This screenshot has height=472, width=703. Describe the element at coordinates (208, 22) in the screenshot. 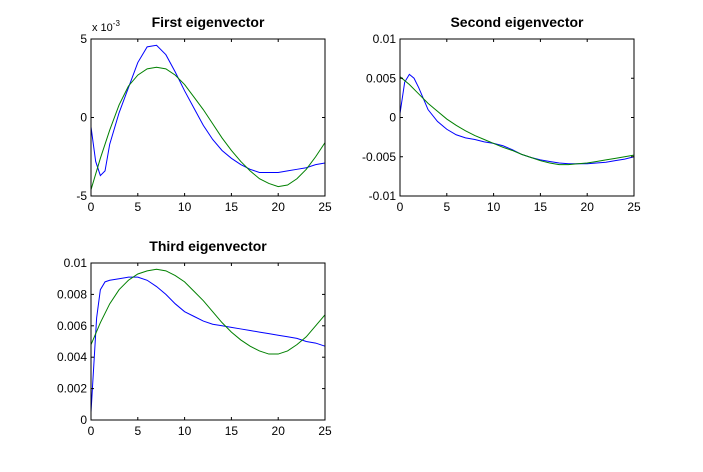

I see `chart-title: First eigenvector` at that location.